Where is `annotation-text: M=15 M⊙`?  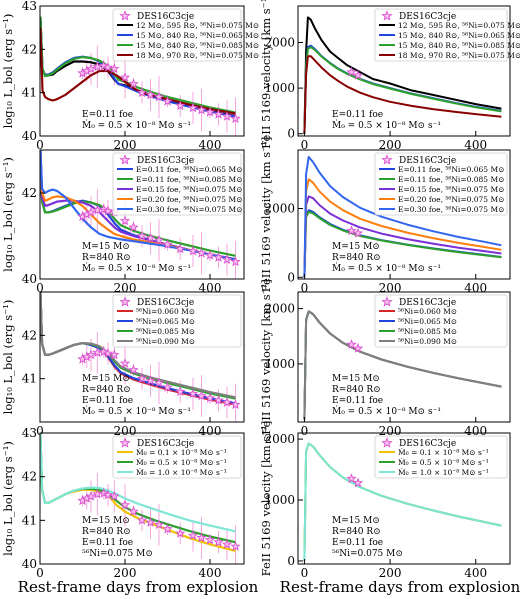 annotation-text: M=15 M⊙ is located at coordinates (106, 247).